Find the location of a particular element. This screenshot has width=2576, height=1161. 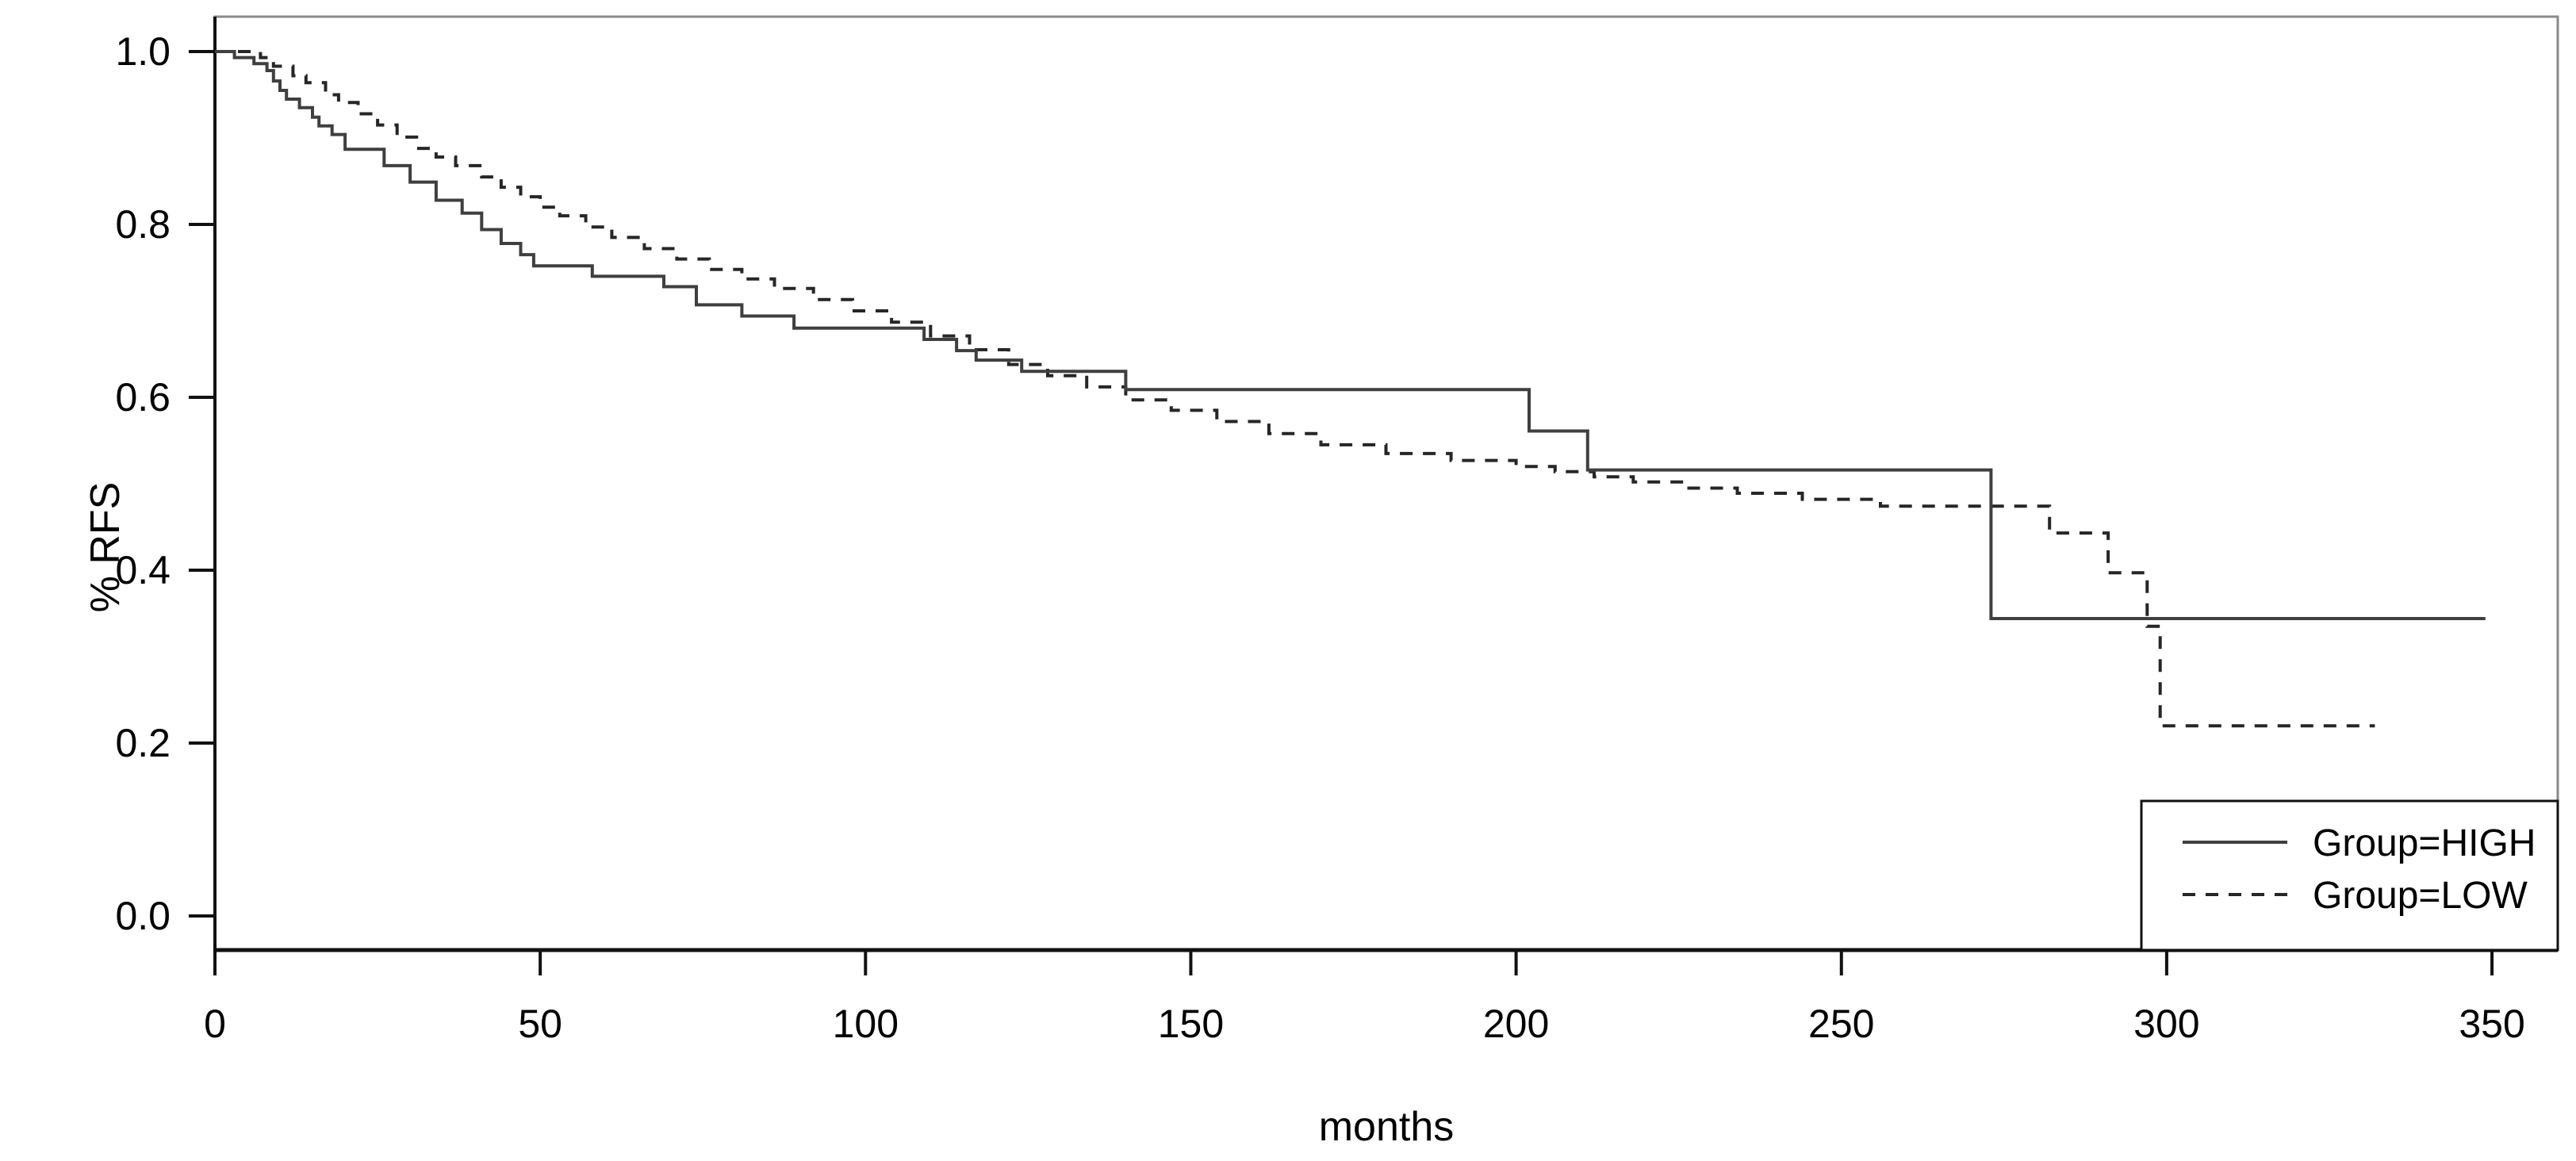

y-tick-label: 0.0 is located at coordinates (143, 916).